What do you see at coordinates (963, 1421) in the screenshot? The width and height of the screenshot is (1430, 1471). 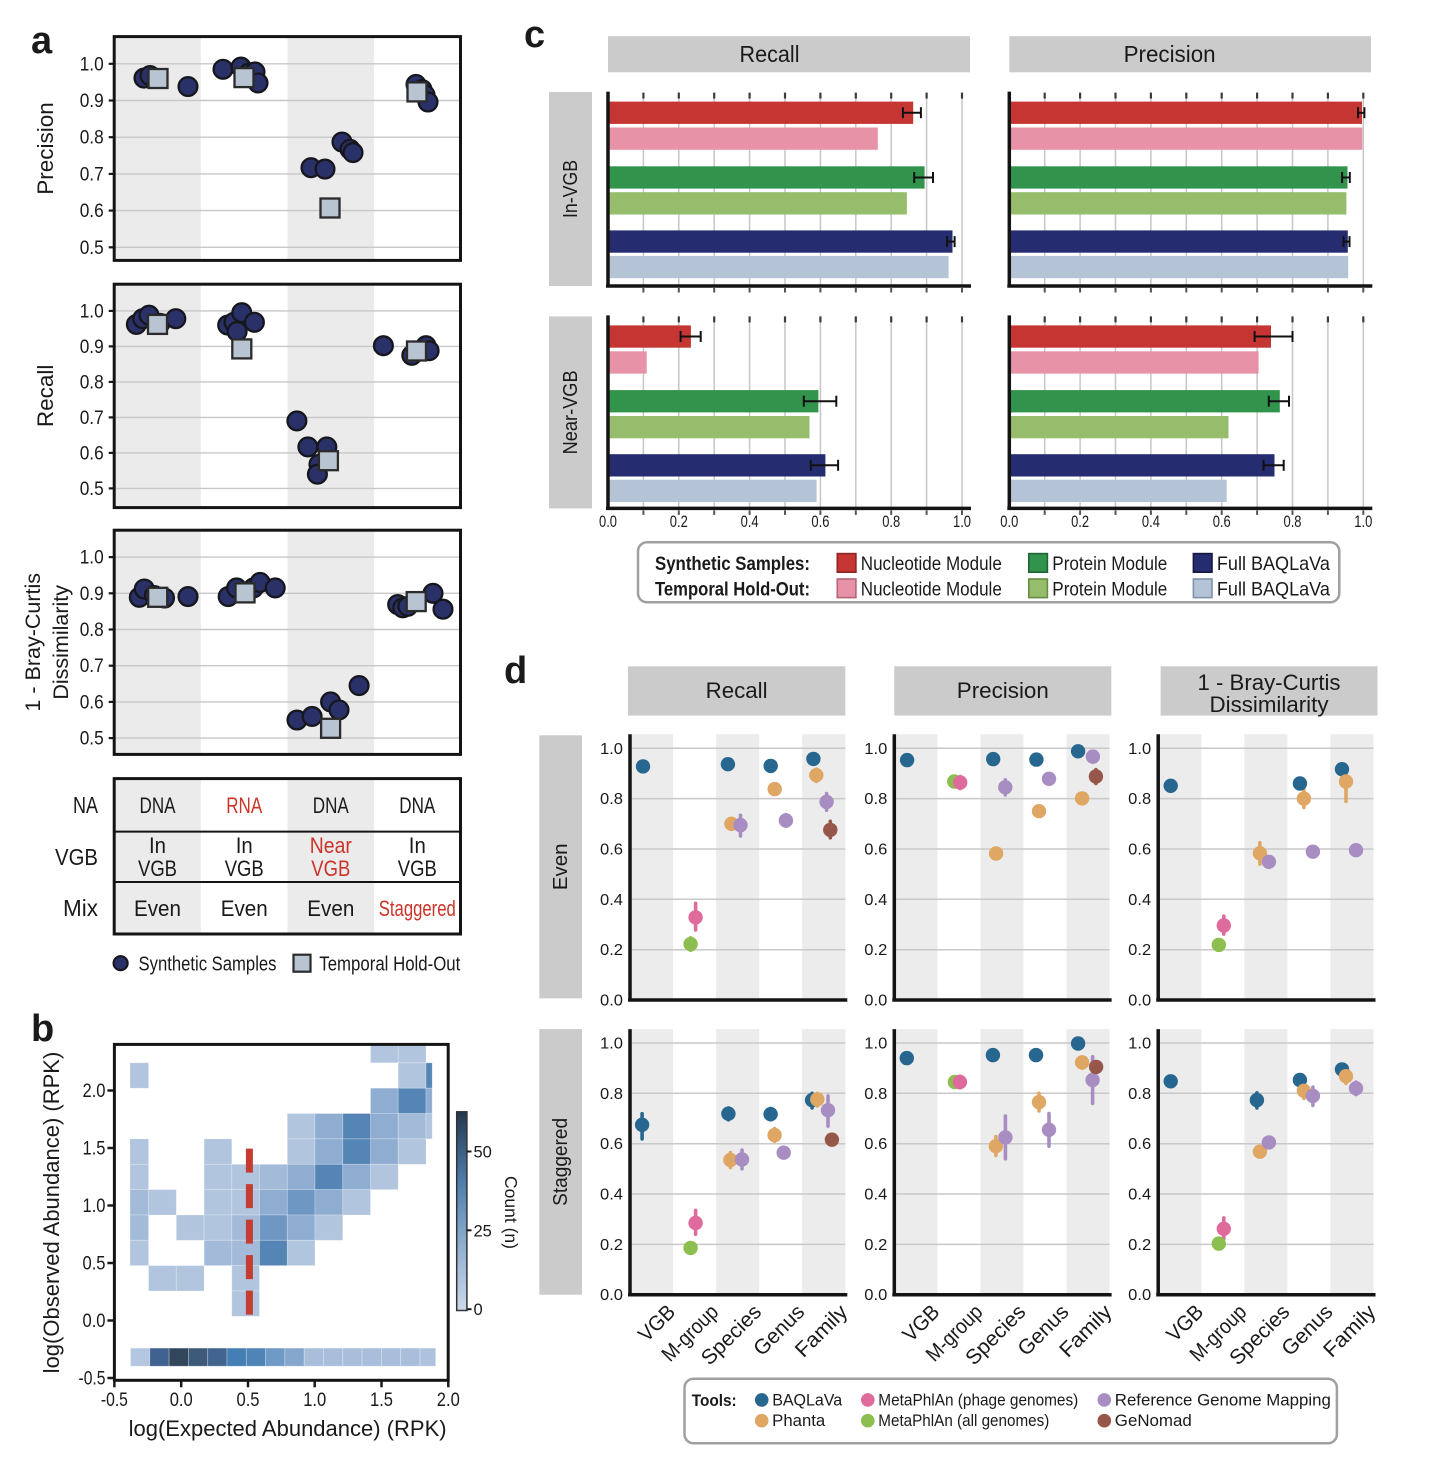 I see `svg-text: MetaPhlAn (all genomes)` at bounding box center [963, 1421].